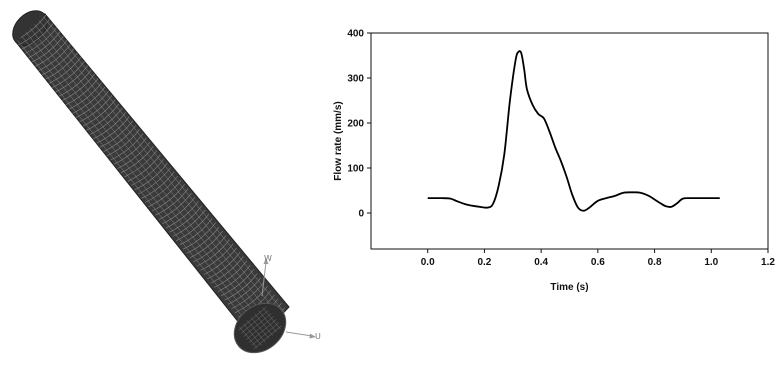  I want to click on axis-triad: W U, so click(291, 297).